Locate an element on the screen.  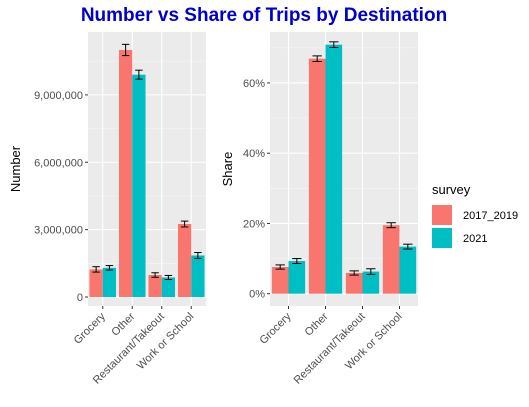
share-x-tick-label-other: Other is located at coordinates (317, 324).